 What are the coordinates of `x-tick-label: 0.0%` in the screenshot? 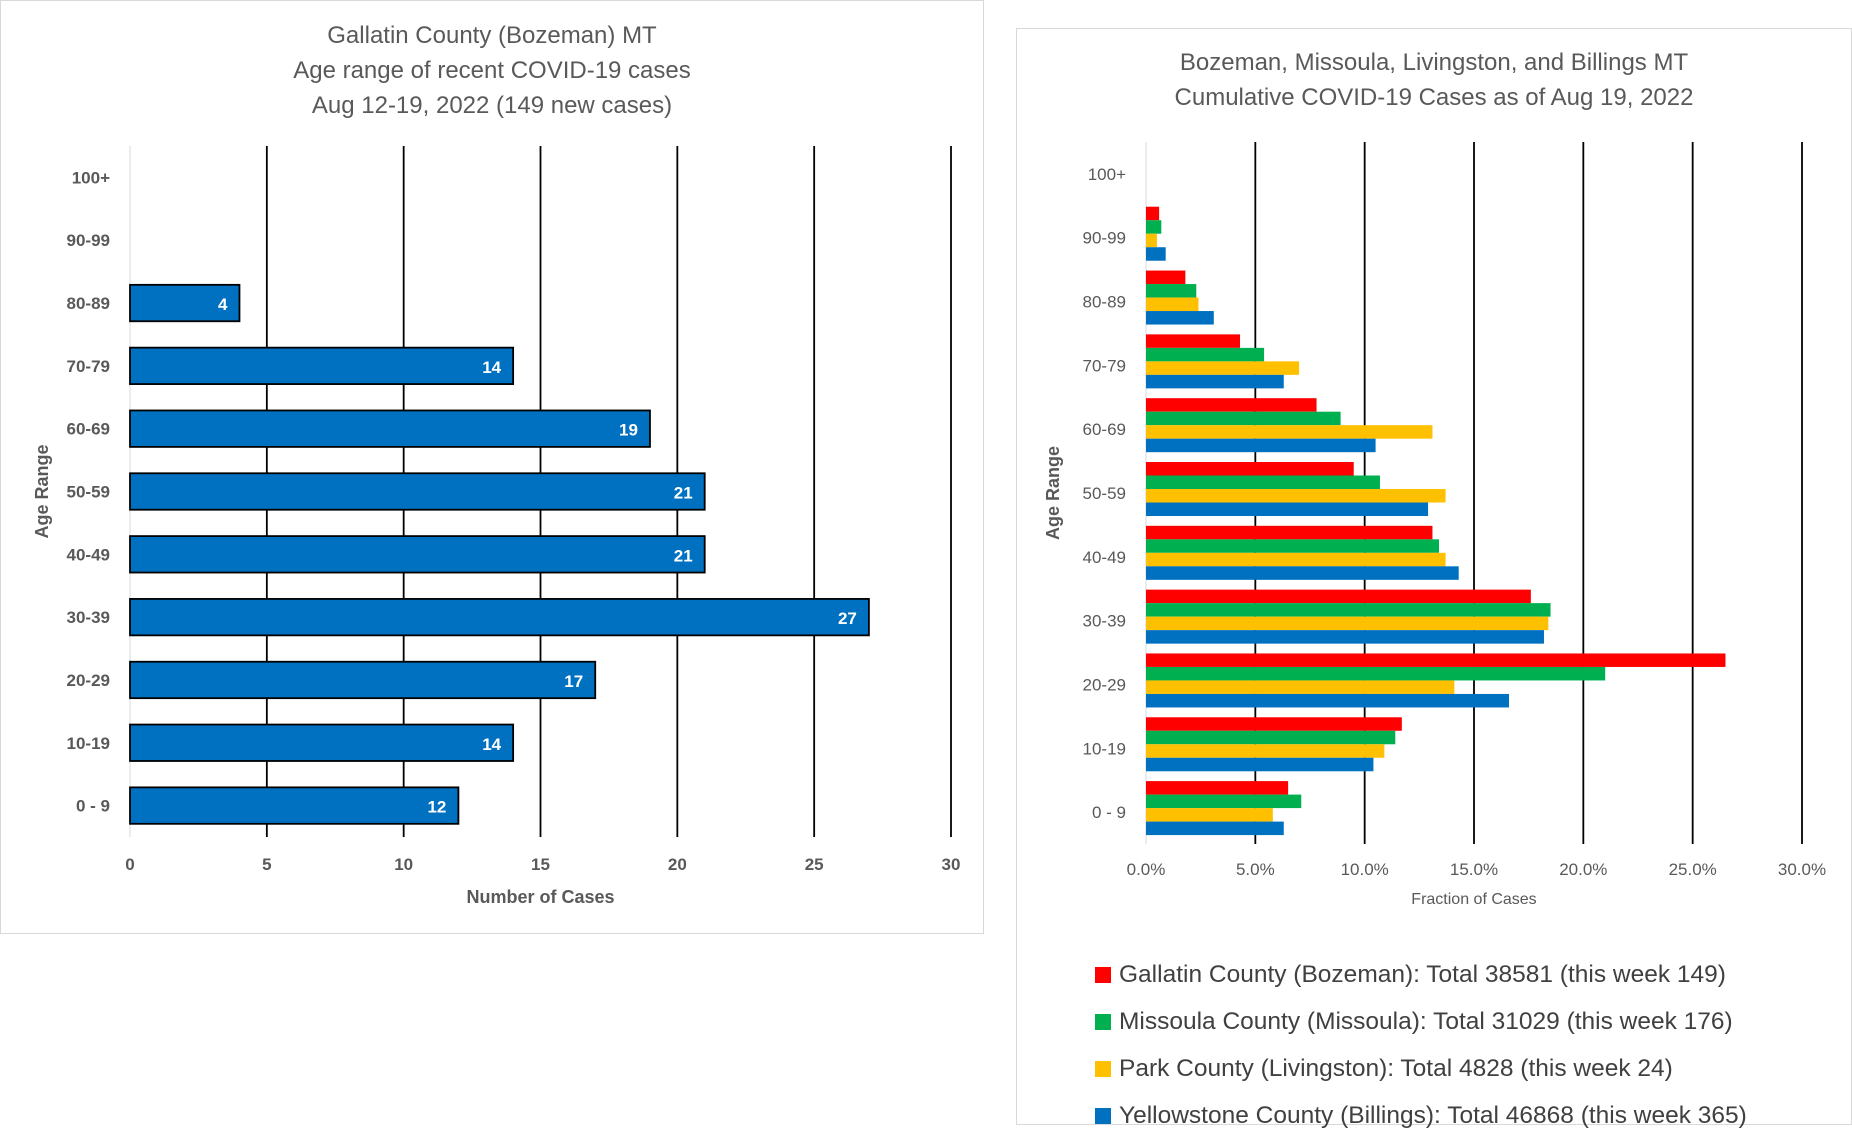 It's located at (1146, 869).